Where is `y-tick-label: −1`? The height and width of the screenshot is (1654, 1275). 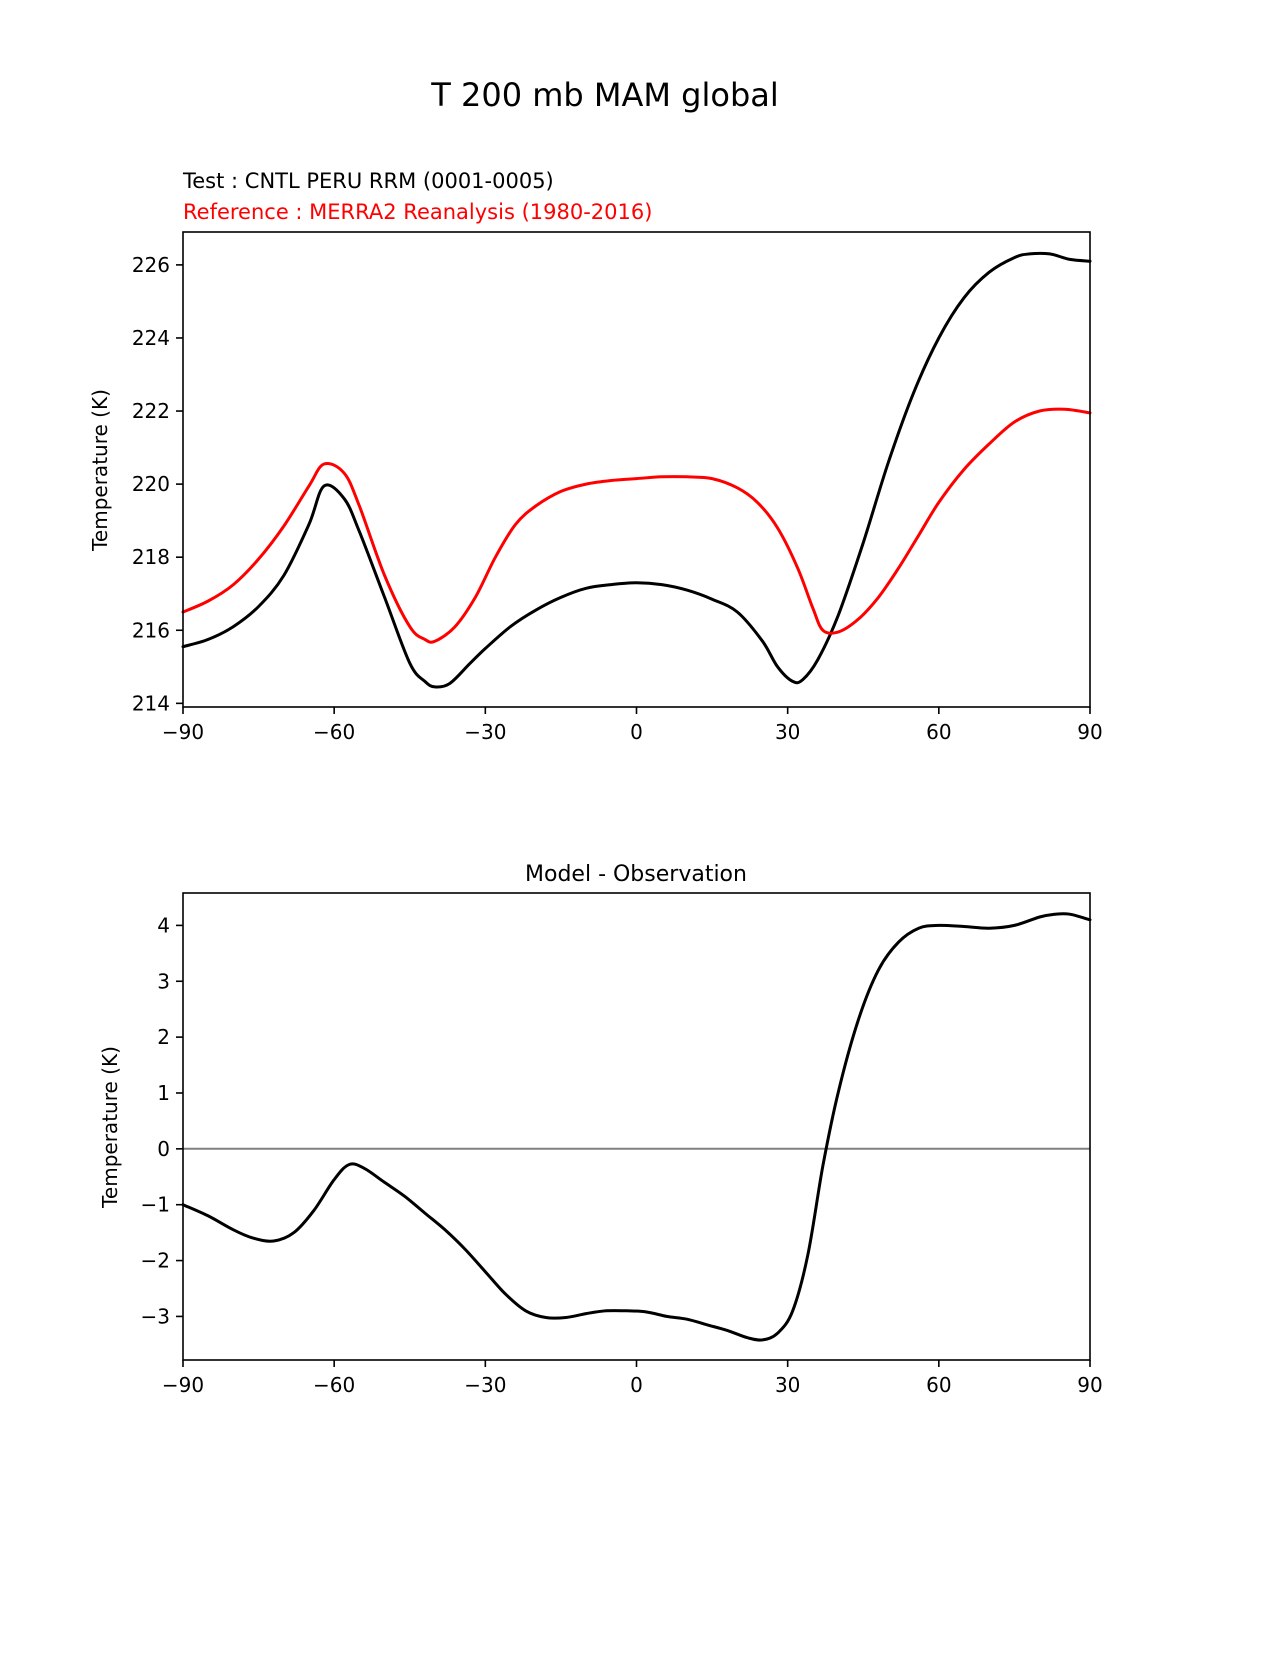
y-tick-label: −1 is located at coordinates (155, 1205).